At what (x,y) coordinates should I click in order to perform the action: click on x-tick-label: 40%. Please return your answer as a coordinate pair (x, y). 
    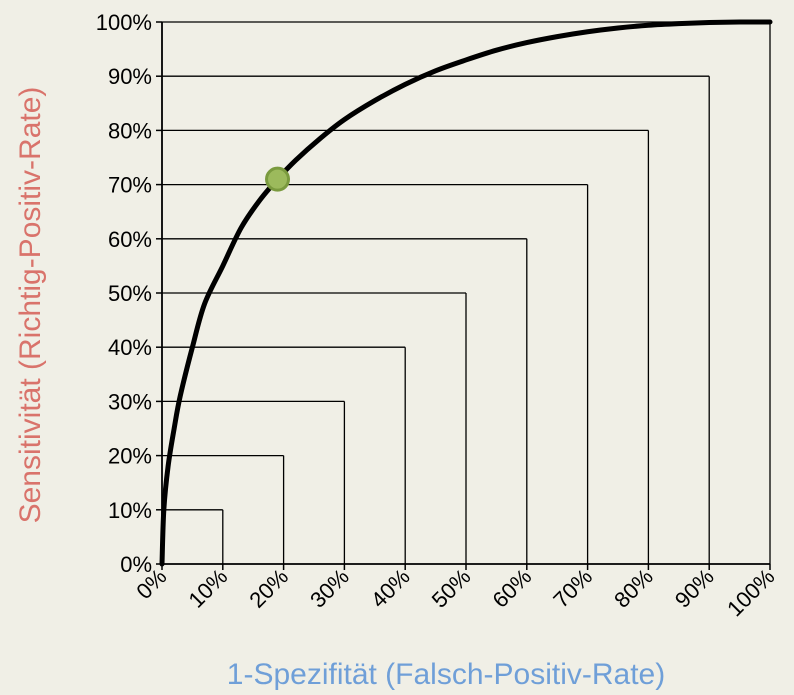
    Looking at the image, I should click on (390, 588).